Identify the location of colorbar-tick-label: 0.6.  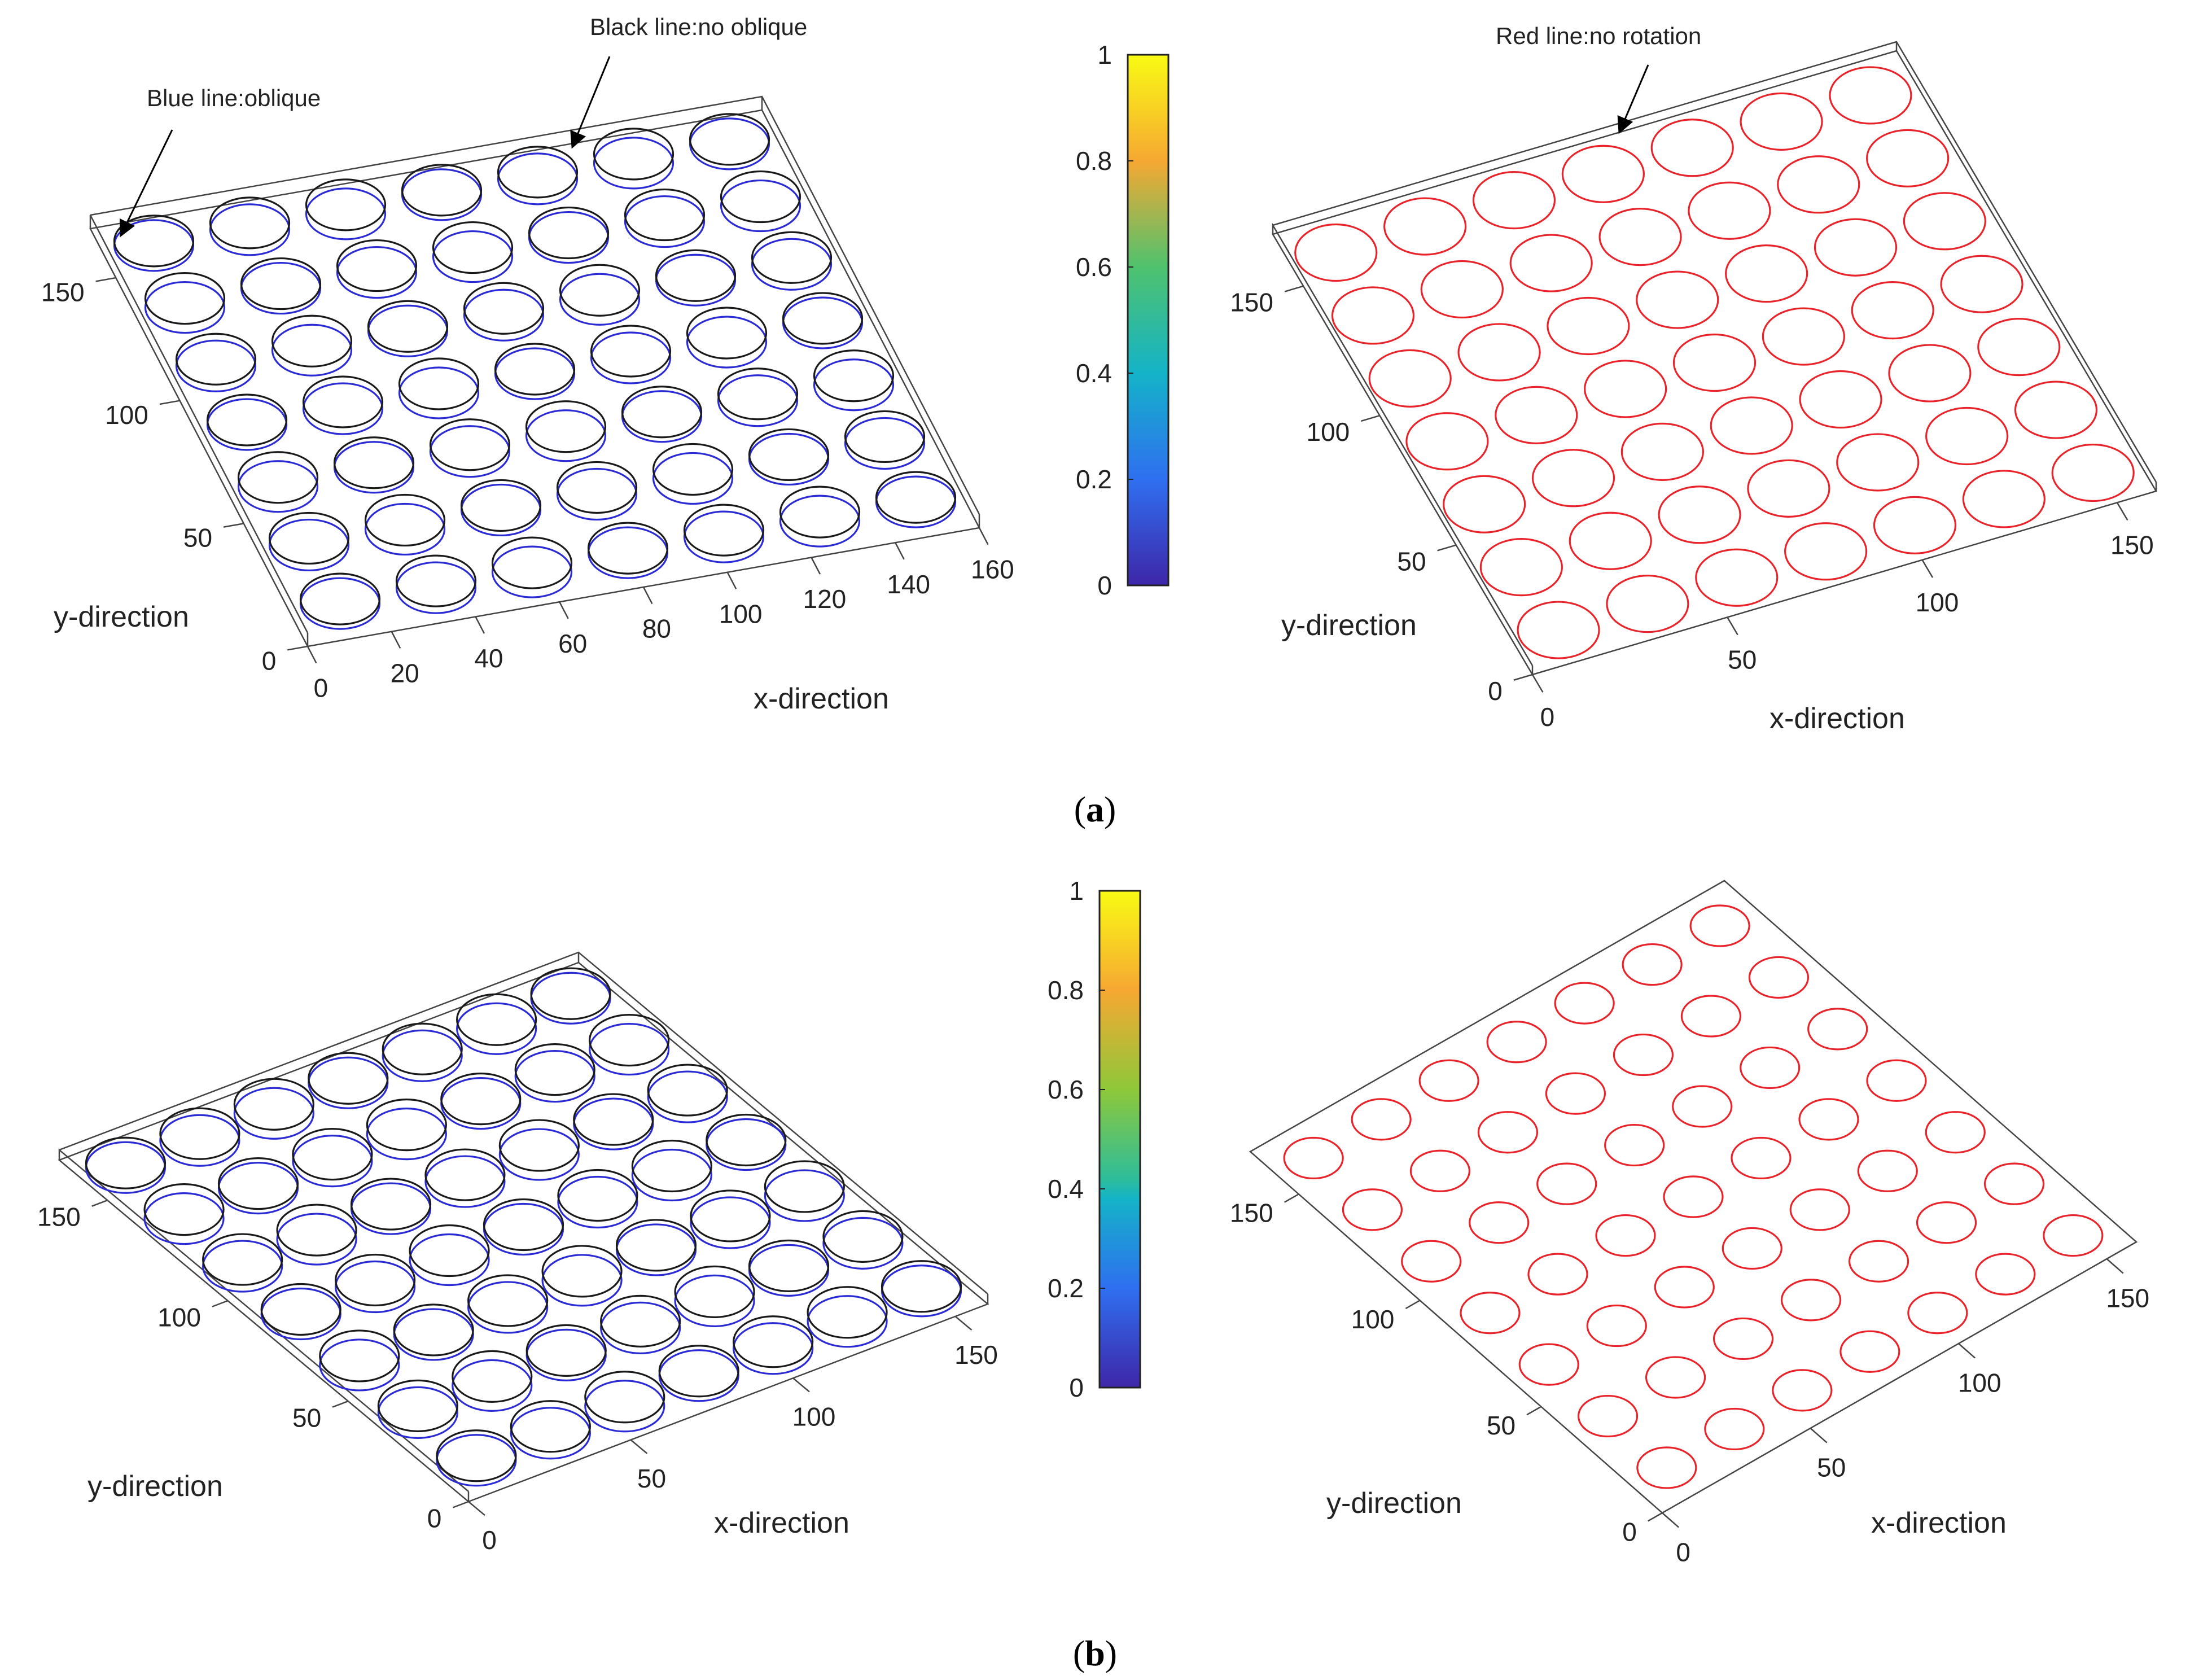
(1094, 267).